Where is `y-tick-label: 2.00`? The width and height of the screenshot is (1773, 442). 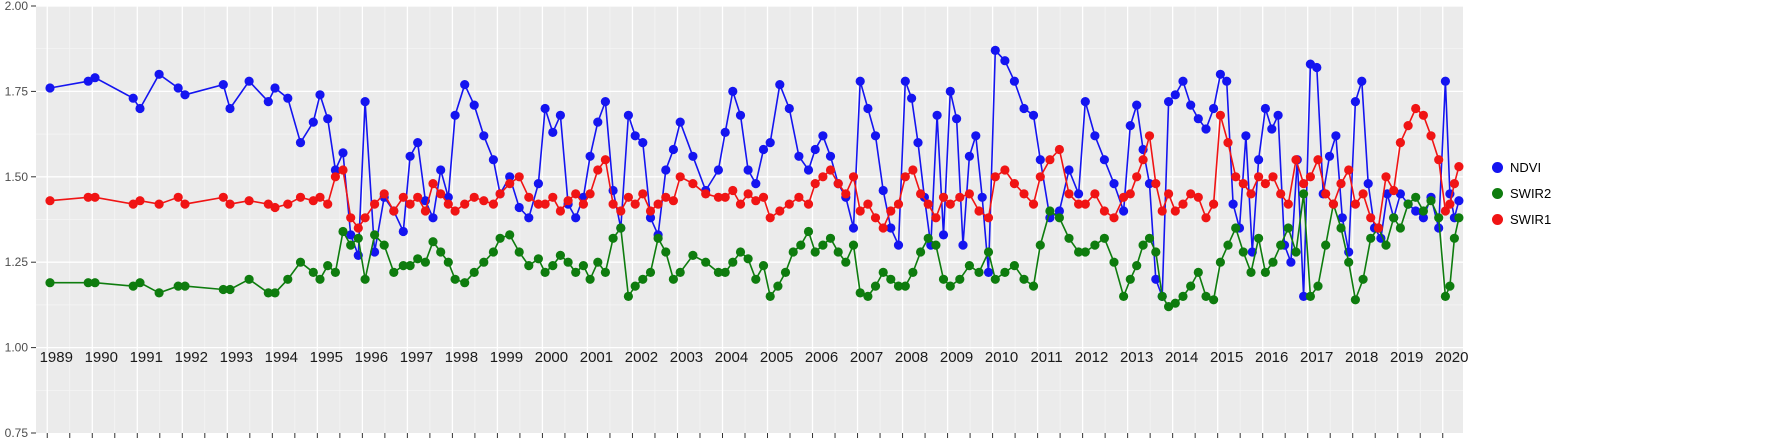
y-tick-label: 2.00 is located at coordinates (17, 6).